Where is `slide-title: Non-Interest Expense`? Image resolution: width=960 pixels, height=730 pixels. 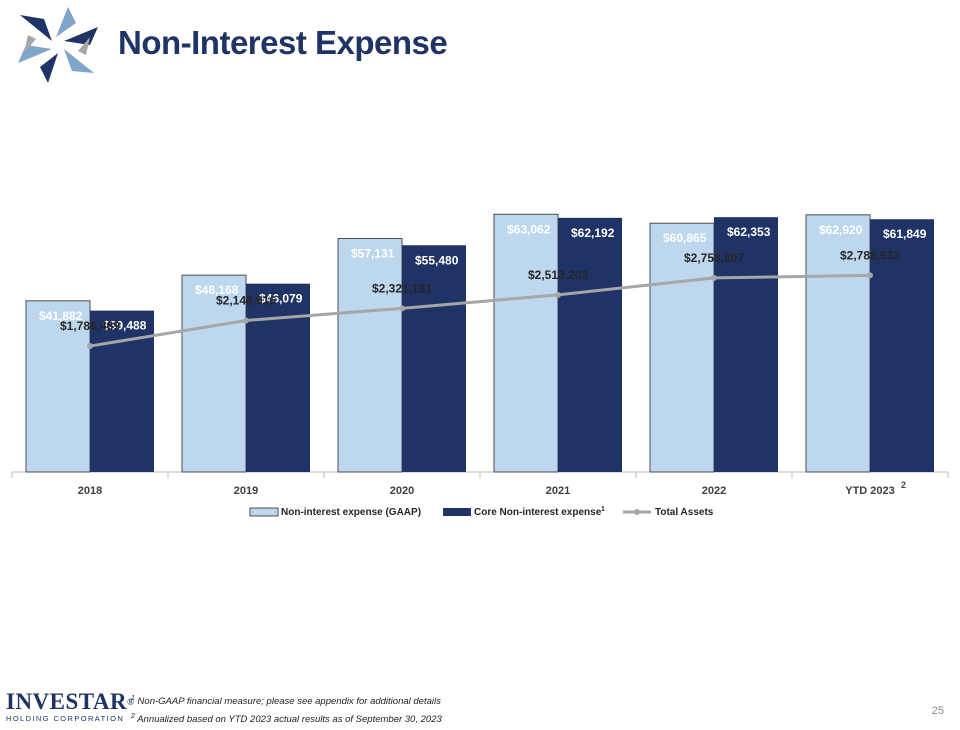
slide-title: Non-Interest Expense is located at coordinates (283, 42).